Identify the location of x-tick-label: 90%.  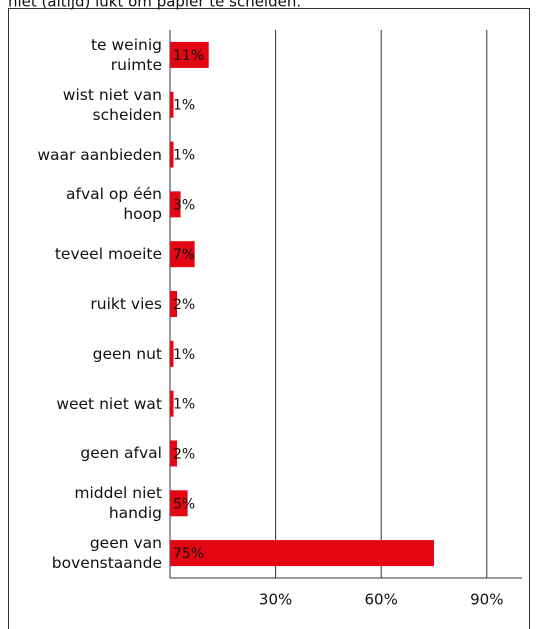
(486, 600).